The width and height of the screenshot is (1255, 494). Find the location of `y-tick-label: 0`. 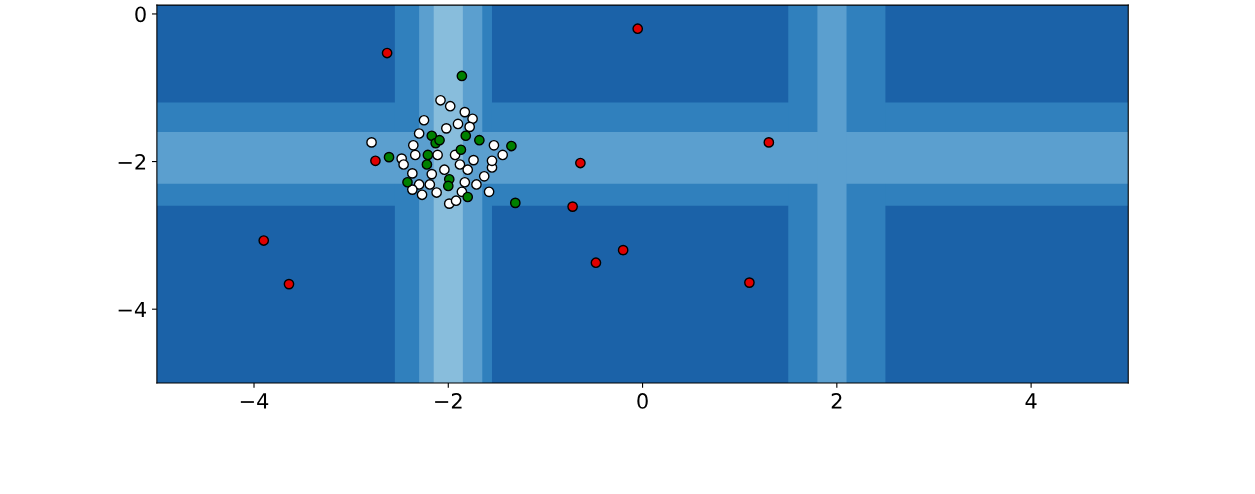

y-tick-label: 0 is located at coordinates (140, 14).